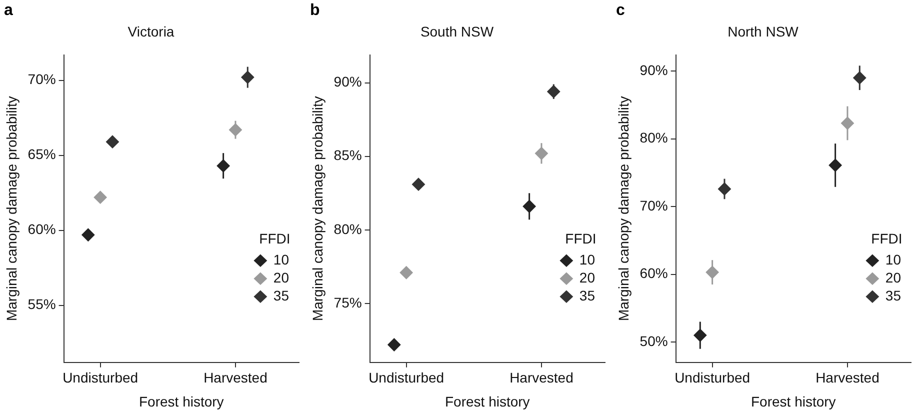  Describe the element at coordinates (8, 11) in the screenshot. I see `text: a` at that location.